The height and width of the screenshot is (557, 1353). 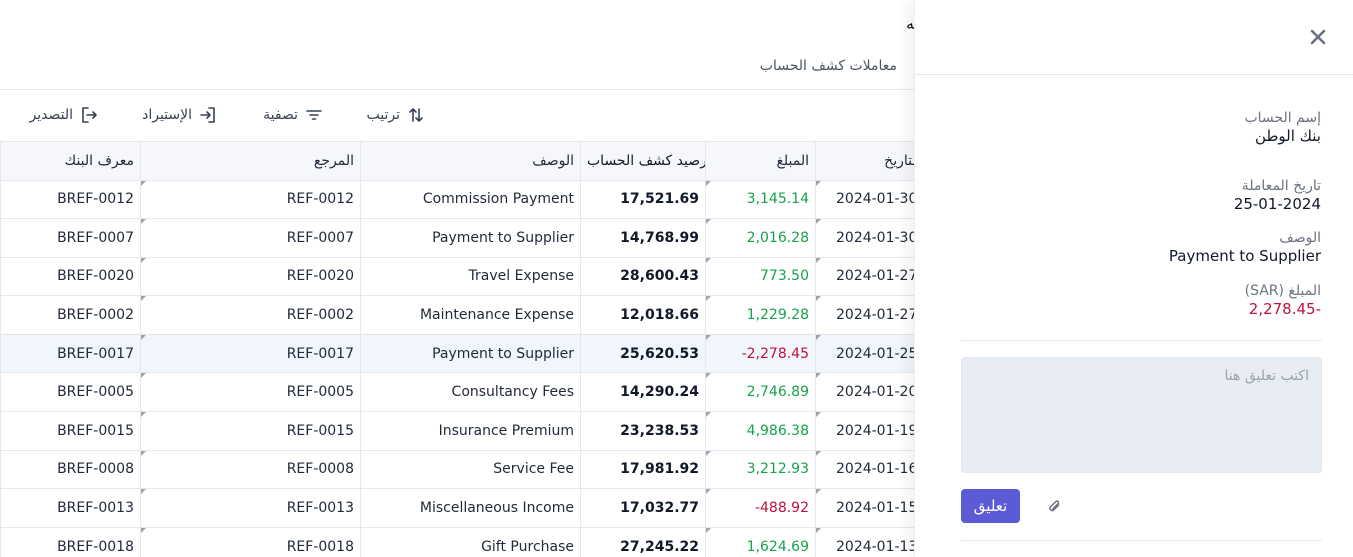 What do you see at coordinates (70, 392) in the screenshot?
I see `bank-ref-cell: BREF-0005` at bounding box center [70, 392].